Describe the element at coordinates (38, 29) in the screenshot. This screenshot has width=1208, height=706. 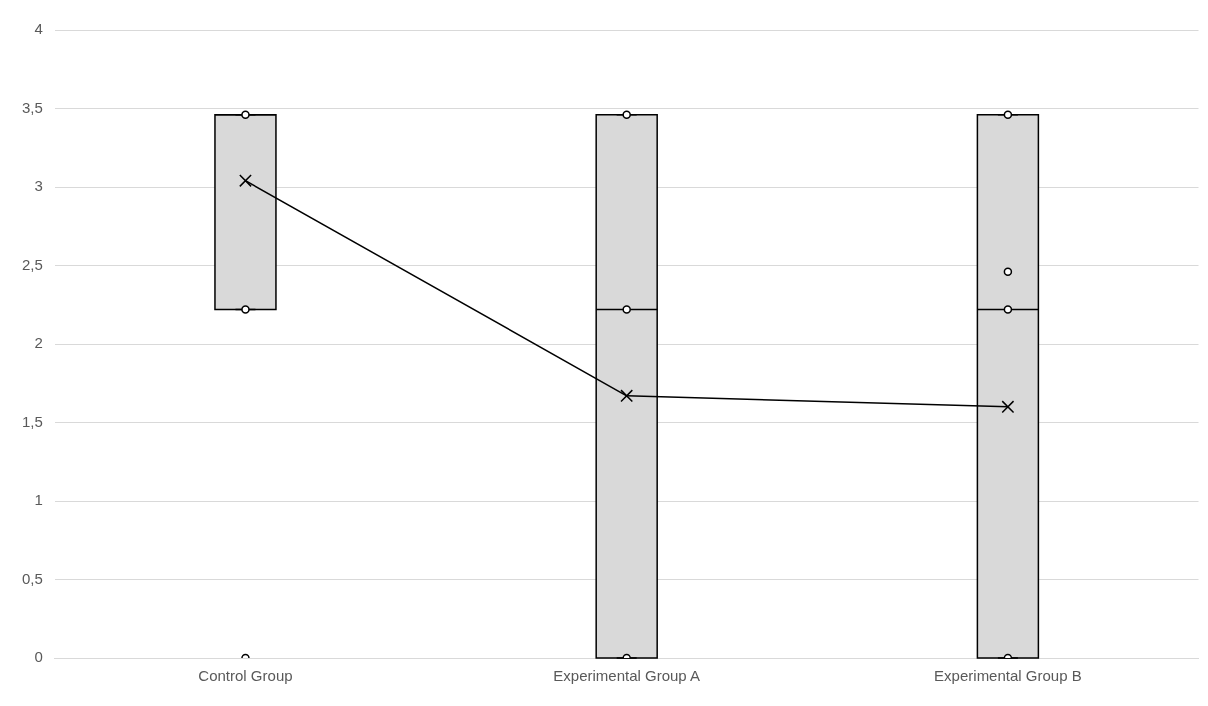
I see `y-tick-label: 4` at that location.